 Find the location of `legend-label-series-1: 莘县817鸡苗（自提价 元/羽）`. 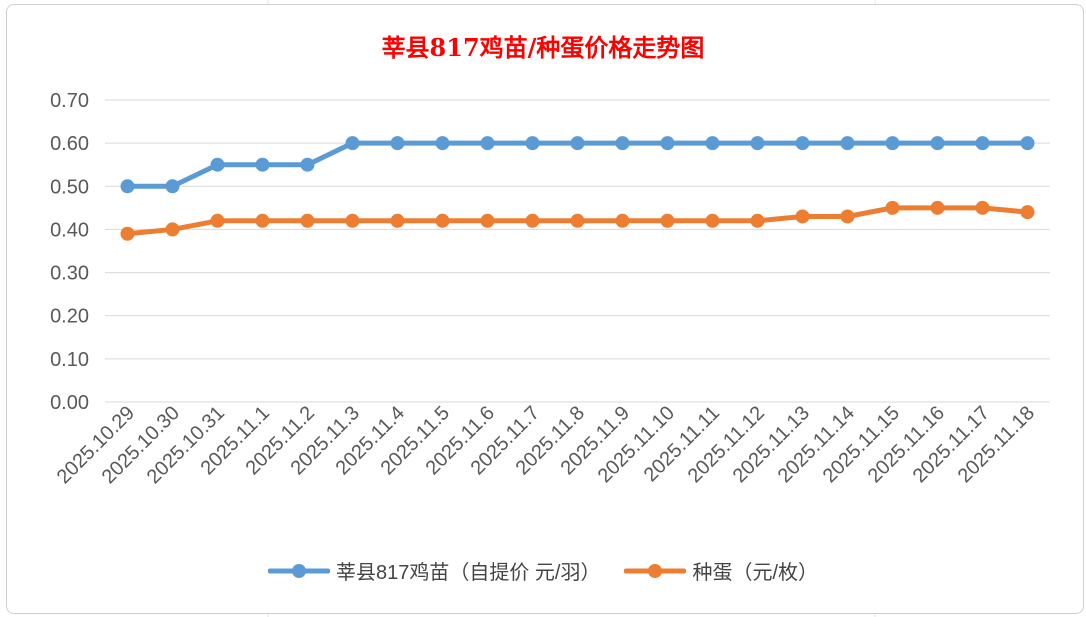

legend-label-series-1: 莘县817鸡苗（自提价 元/羽） is located at coordinates (468, 573).